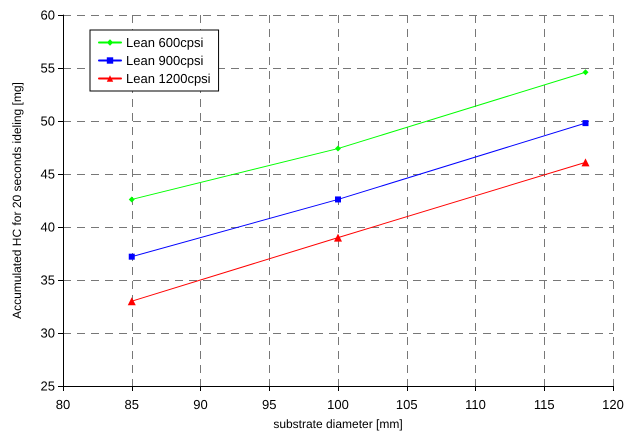 This screenshot has height=436, width=627. What do you see at coordinates (17, 200) in the screenshot?
I see `y-axis-title: Accumulated HC for 20 seconds ideling [mg]` at bounding box center [17, 200].